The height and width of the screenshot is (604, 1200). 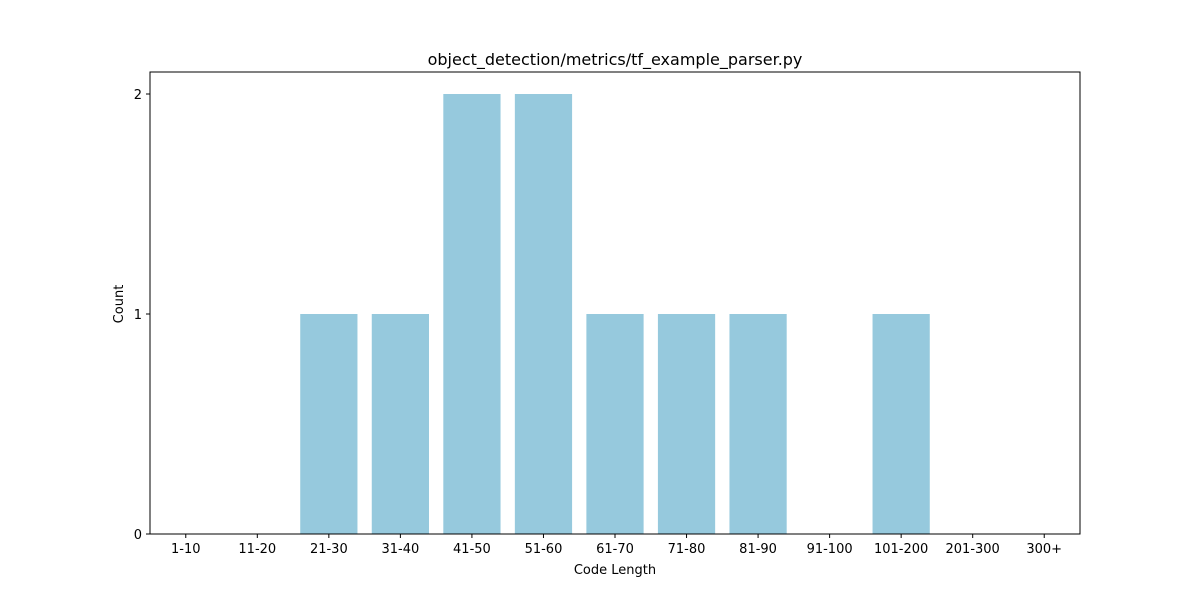 I want to click on y-axis-label: Count, so click(x=119, y=304).